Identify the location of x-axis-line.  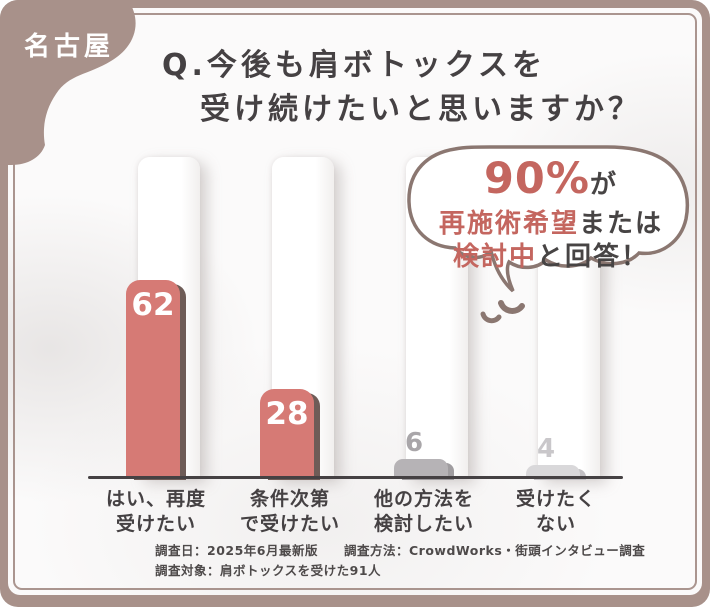
(355, 477).